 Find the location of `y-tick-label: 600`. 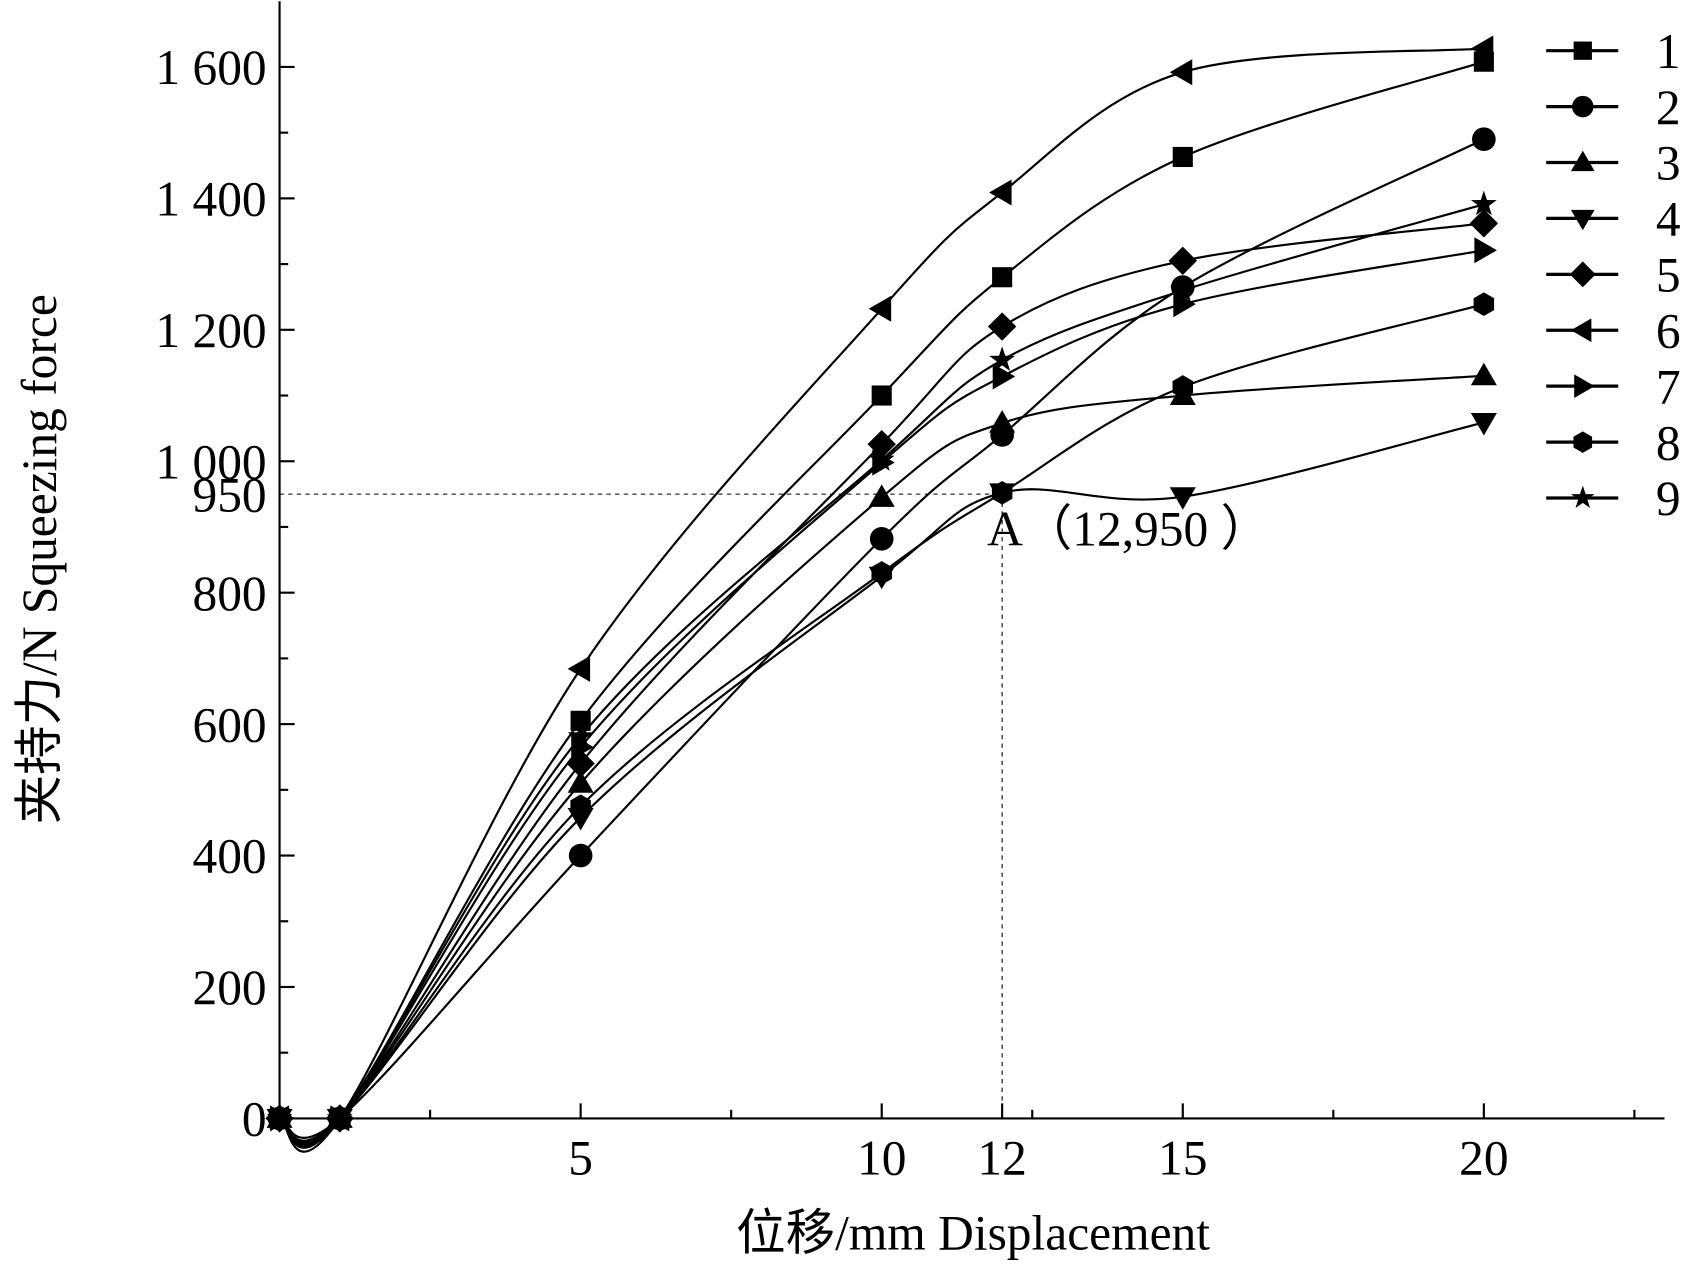

y-tick-label: 600 is located at coordinates (229, 724).